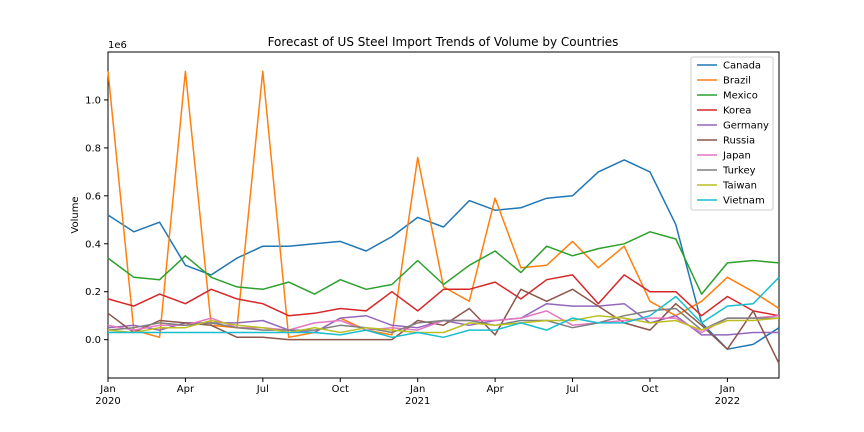 This screenshot has height=432, width=864. I want to click on series-line-taiwan, so click(443, 324).